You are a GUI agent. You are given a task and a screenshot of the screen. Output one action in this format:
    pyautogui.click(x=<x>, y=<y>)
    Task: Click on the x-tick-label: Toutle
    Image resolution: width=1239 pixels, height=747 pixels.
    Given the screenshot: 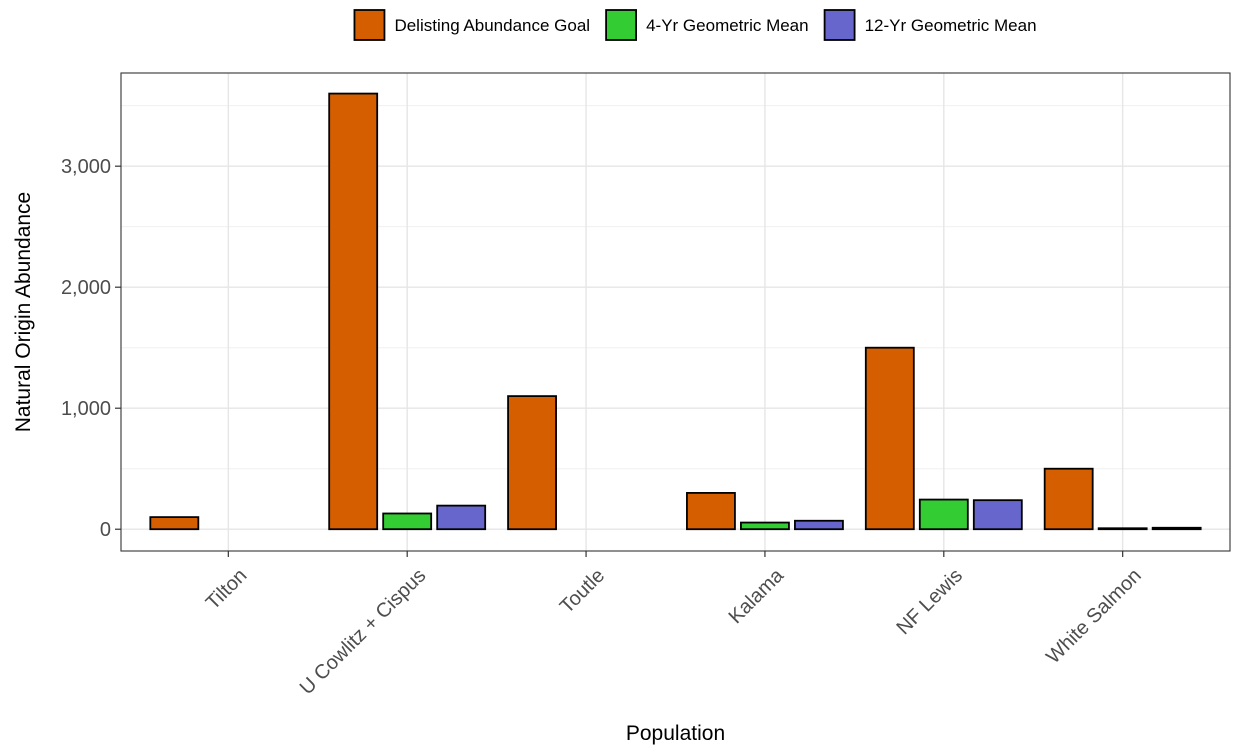 What is the action you would take?
    pyautogui.click(x=582, y=591)
    